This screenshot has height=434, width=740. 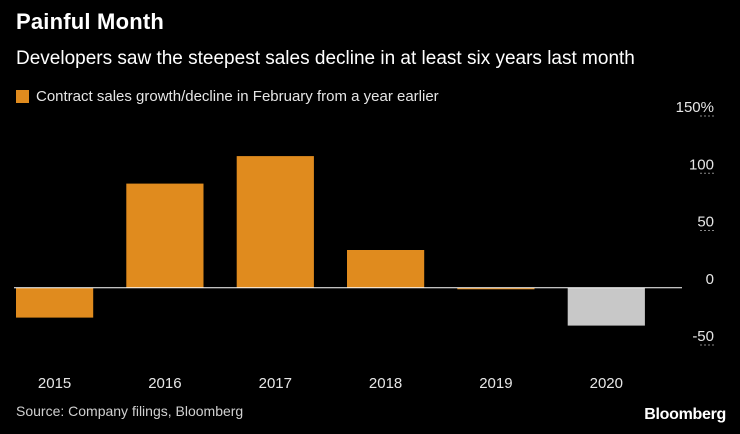 What do you see at coordinates (130, 411) in the screenshot?
I see `source-note: Source: Company filings, Bloomberg` at bounding box center [130, 411].